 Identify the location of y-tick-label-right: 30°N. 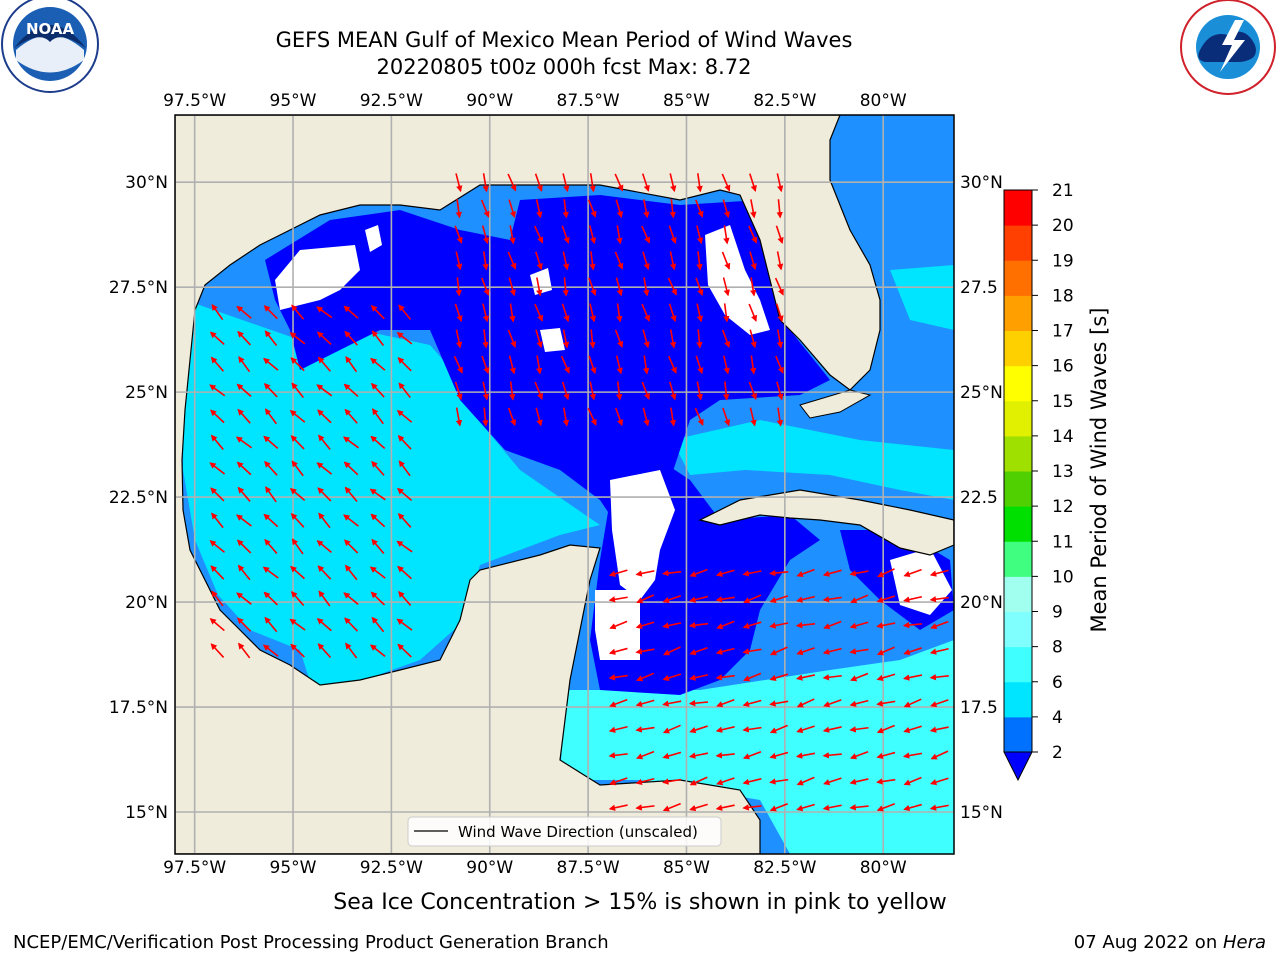
(981, 183).